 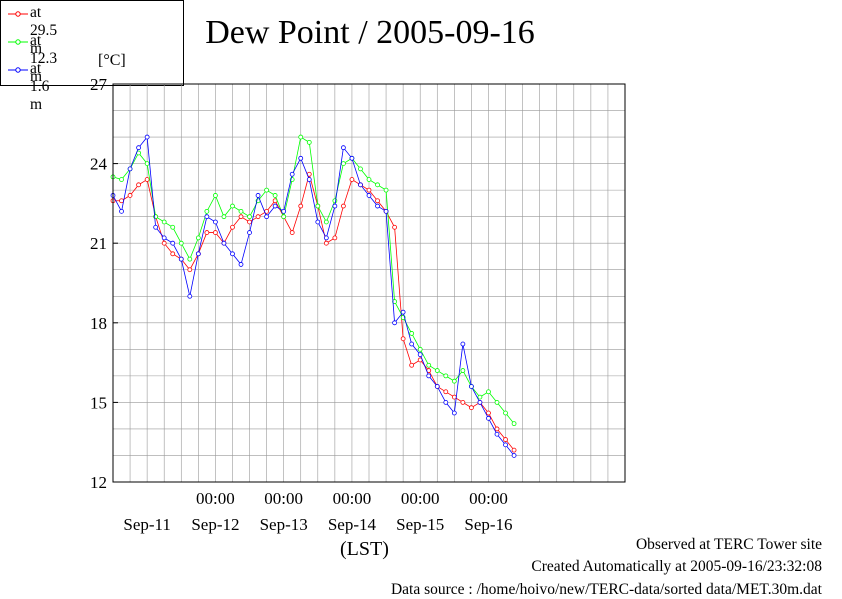 What do you see at coordinates (18, 14) in the screenshot?
I see `legend-marker-red` at bounding box center [18, 14].